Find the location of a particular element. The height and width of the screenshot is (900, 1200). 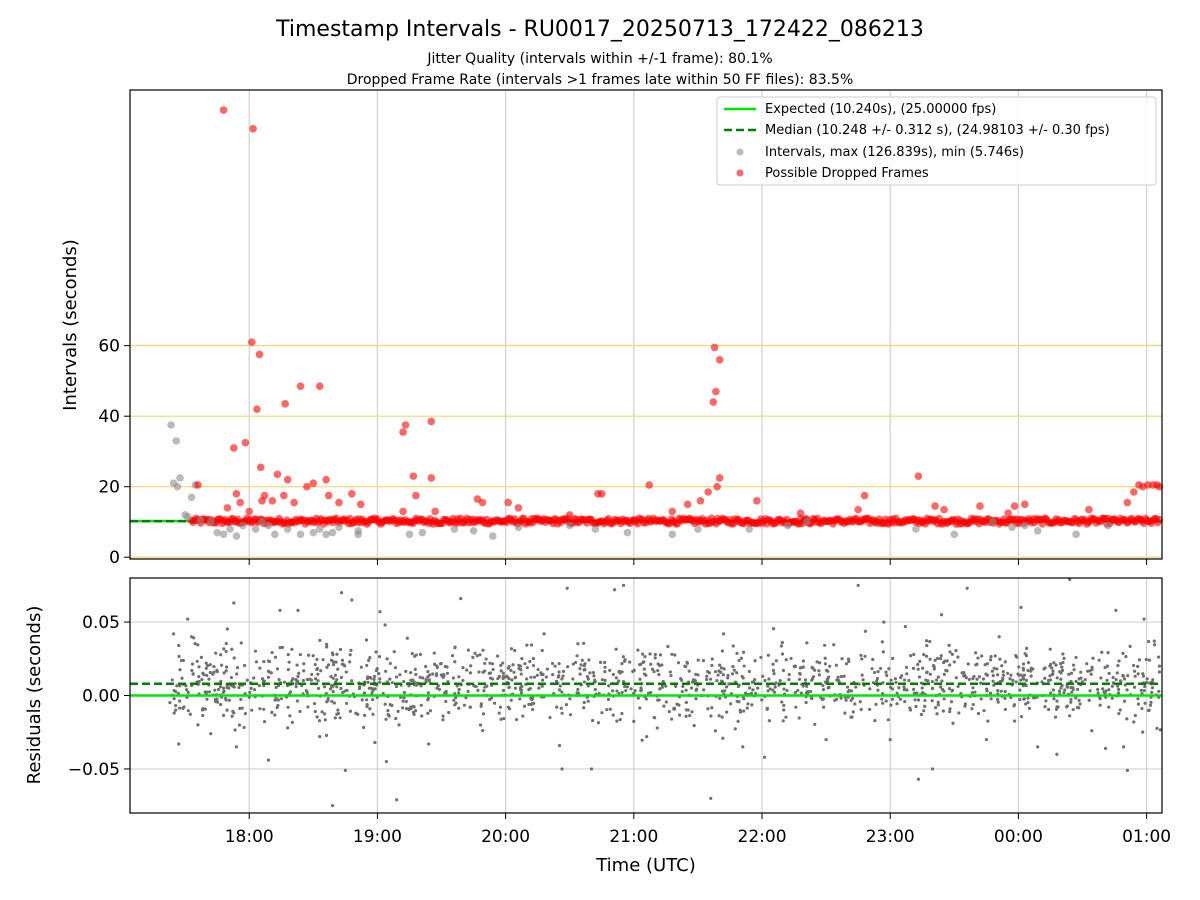

legend-dropped-label: Possible Dropped Frames is located at coordinates (847, 173).